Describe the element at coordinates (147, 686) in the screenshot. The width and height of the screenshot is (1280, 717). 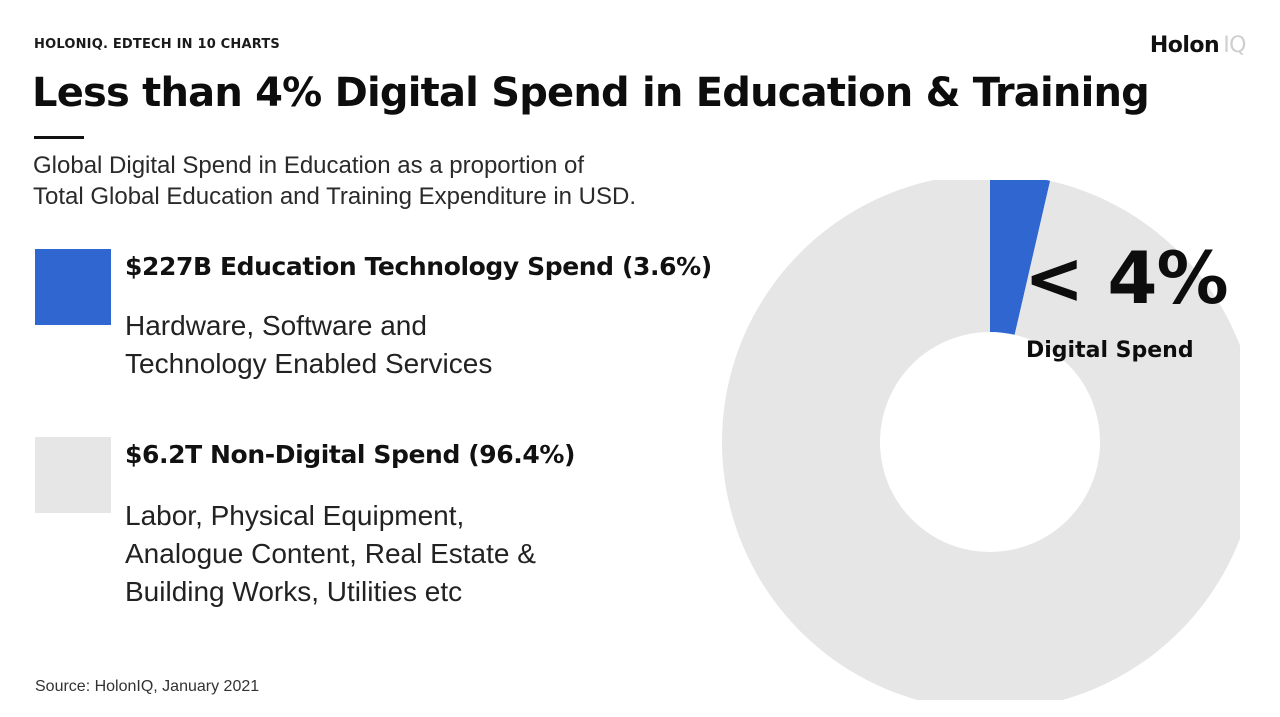
I see `source-note: Source: HolonIQ, January 2021` at that location.